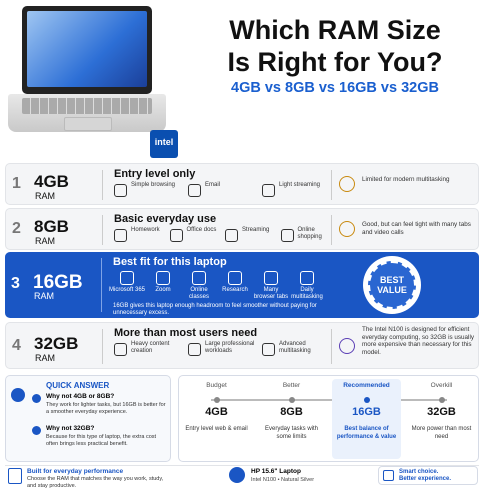 Image resolution: width=484 pixels, height=488 pixels. Describe the element at coordinates (155, 174) in the screenshot. I see `row-heading: Entry level only` at that location.